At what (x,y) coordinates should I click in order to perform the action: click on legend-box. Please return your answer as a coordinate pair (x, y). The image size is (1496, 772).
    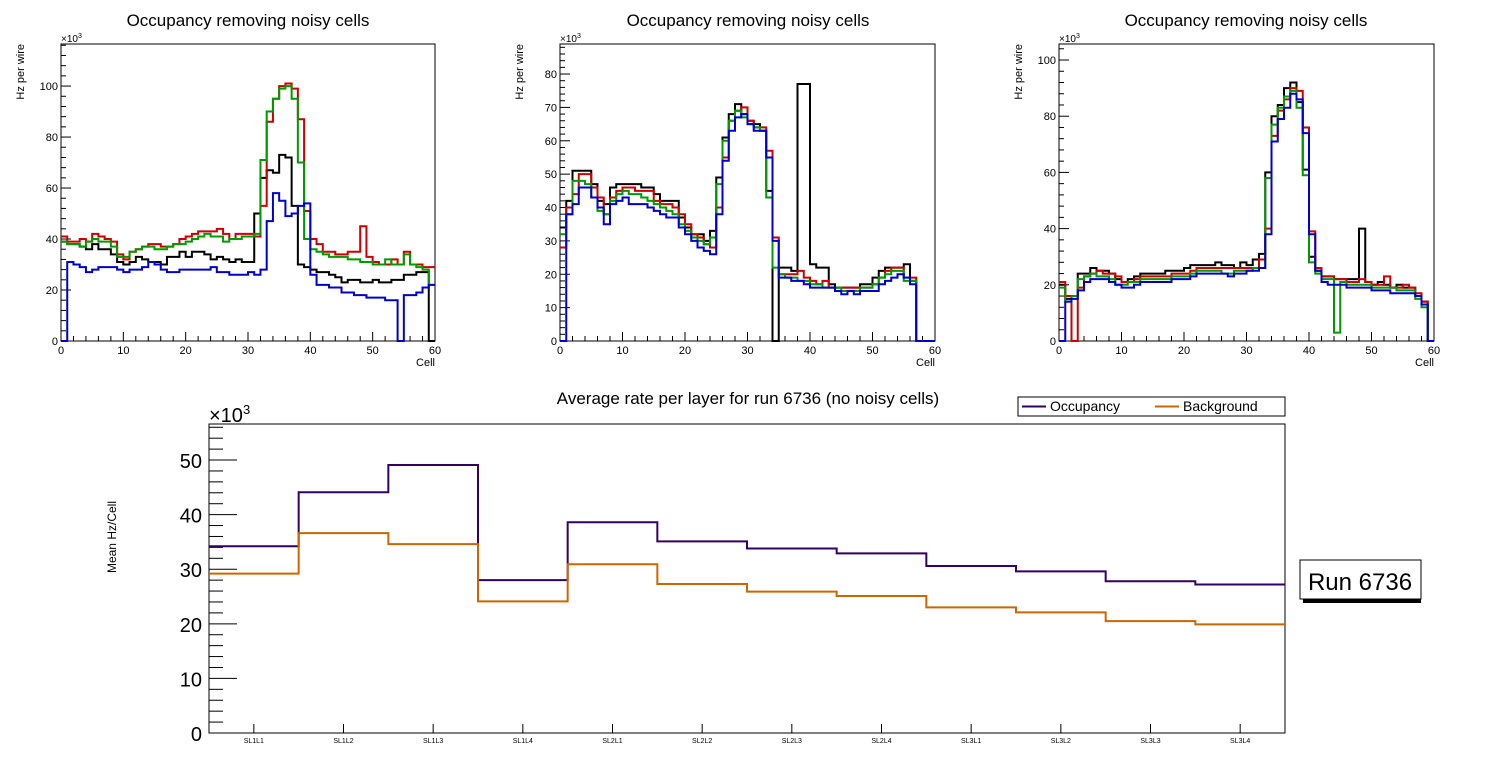
    Looking at the image, I should click on (1151, 406).